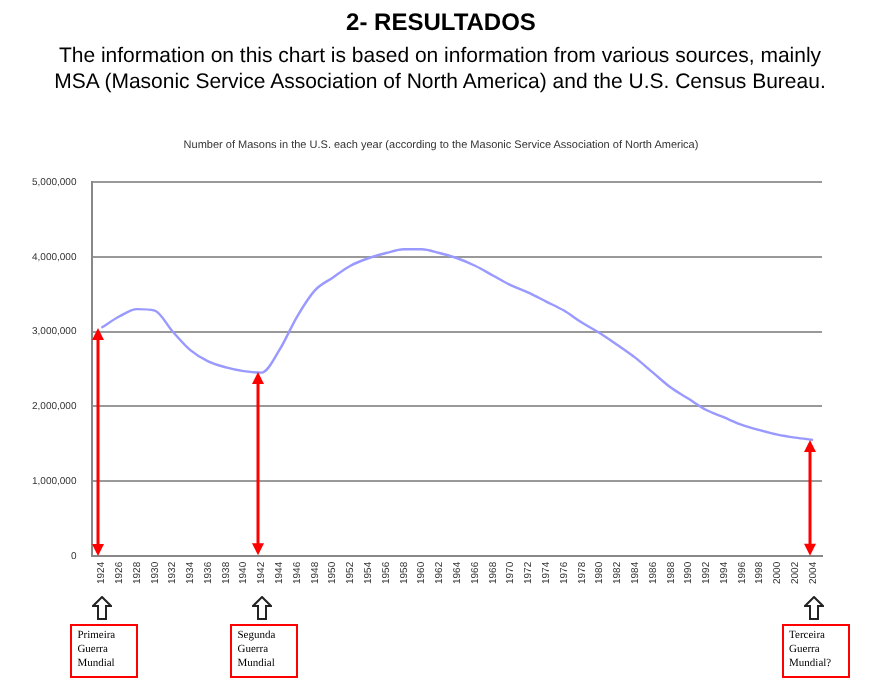 This screenshot has height=692, width=882. What do you see at coordinates (440, 70) in the screenshot?
I see `chart-subtitle: The information on this chart is based on information from various sources, mainly MSA (Masonic Service Association of North America) and the U.S. Census Bureau.` at bounding box center [440, 70].